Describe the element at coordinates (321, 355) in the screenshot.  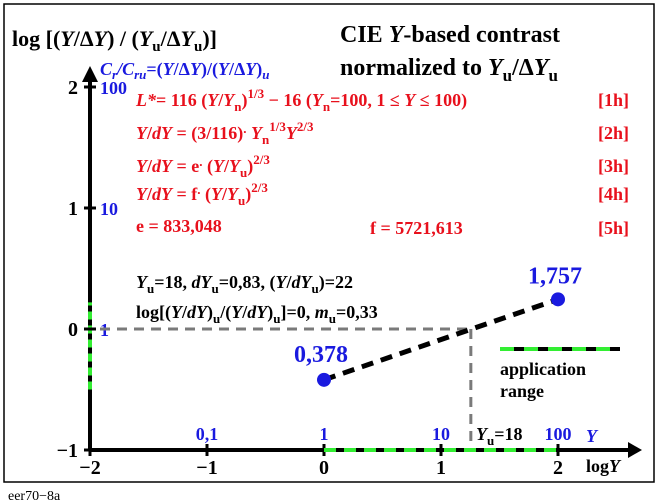
I see `series-0-point-label-0: 0,378` at that location.